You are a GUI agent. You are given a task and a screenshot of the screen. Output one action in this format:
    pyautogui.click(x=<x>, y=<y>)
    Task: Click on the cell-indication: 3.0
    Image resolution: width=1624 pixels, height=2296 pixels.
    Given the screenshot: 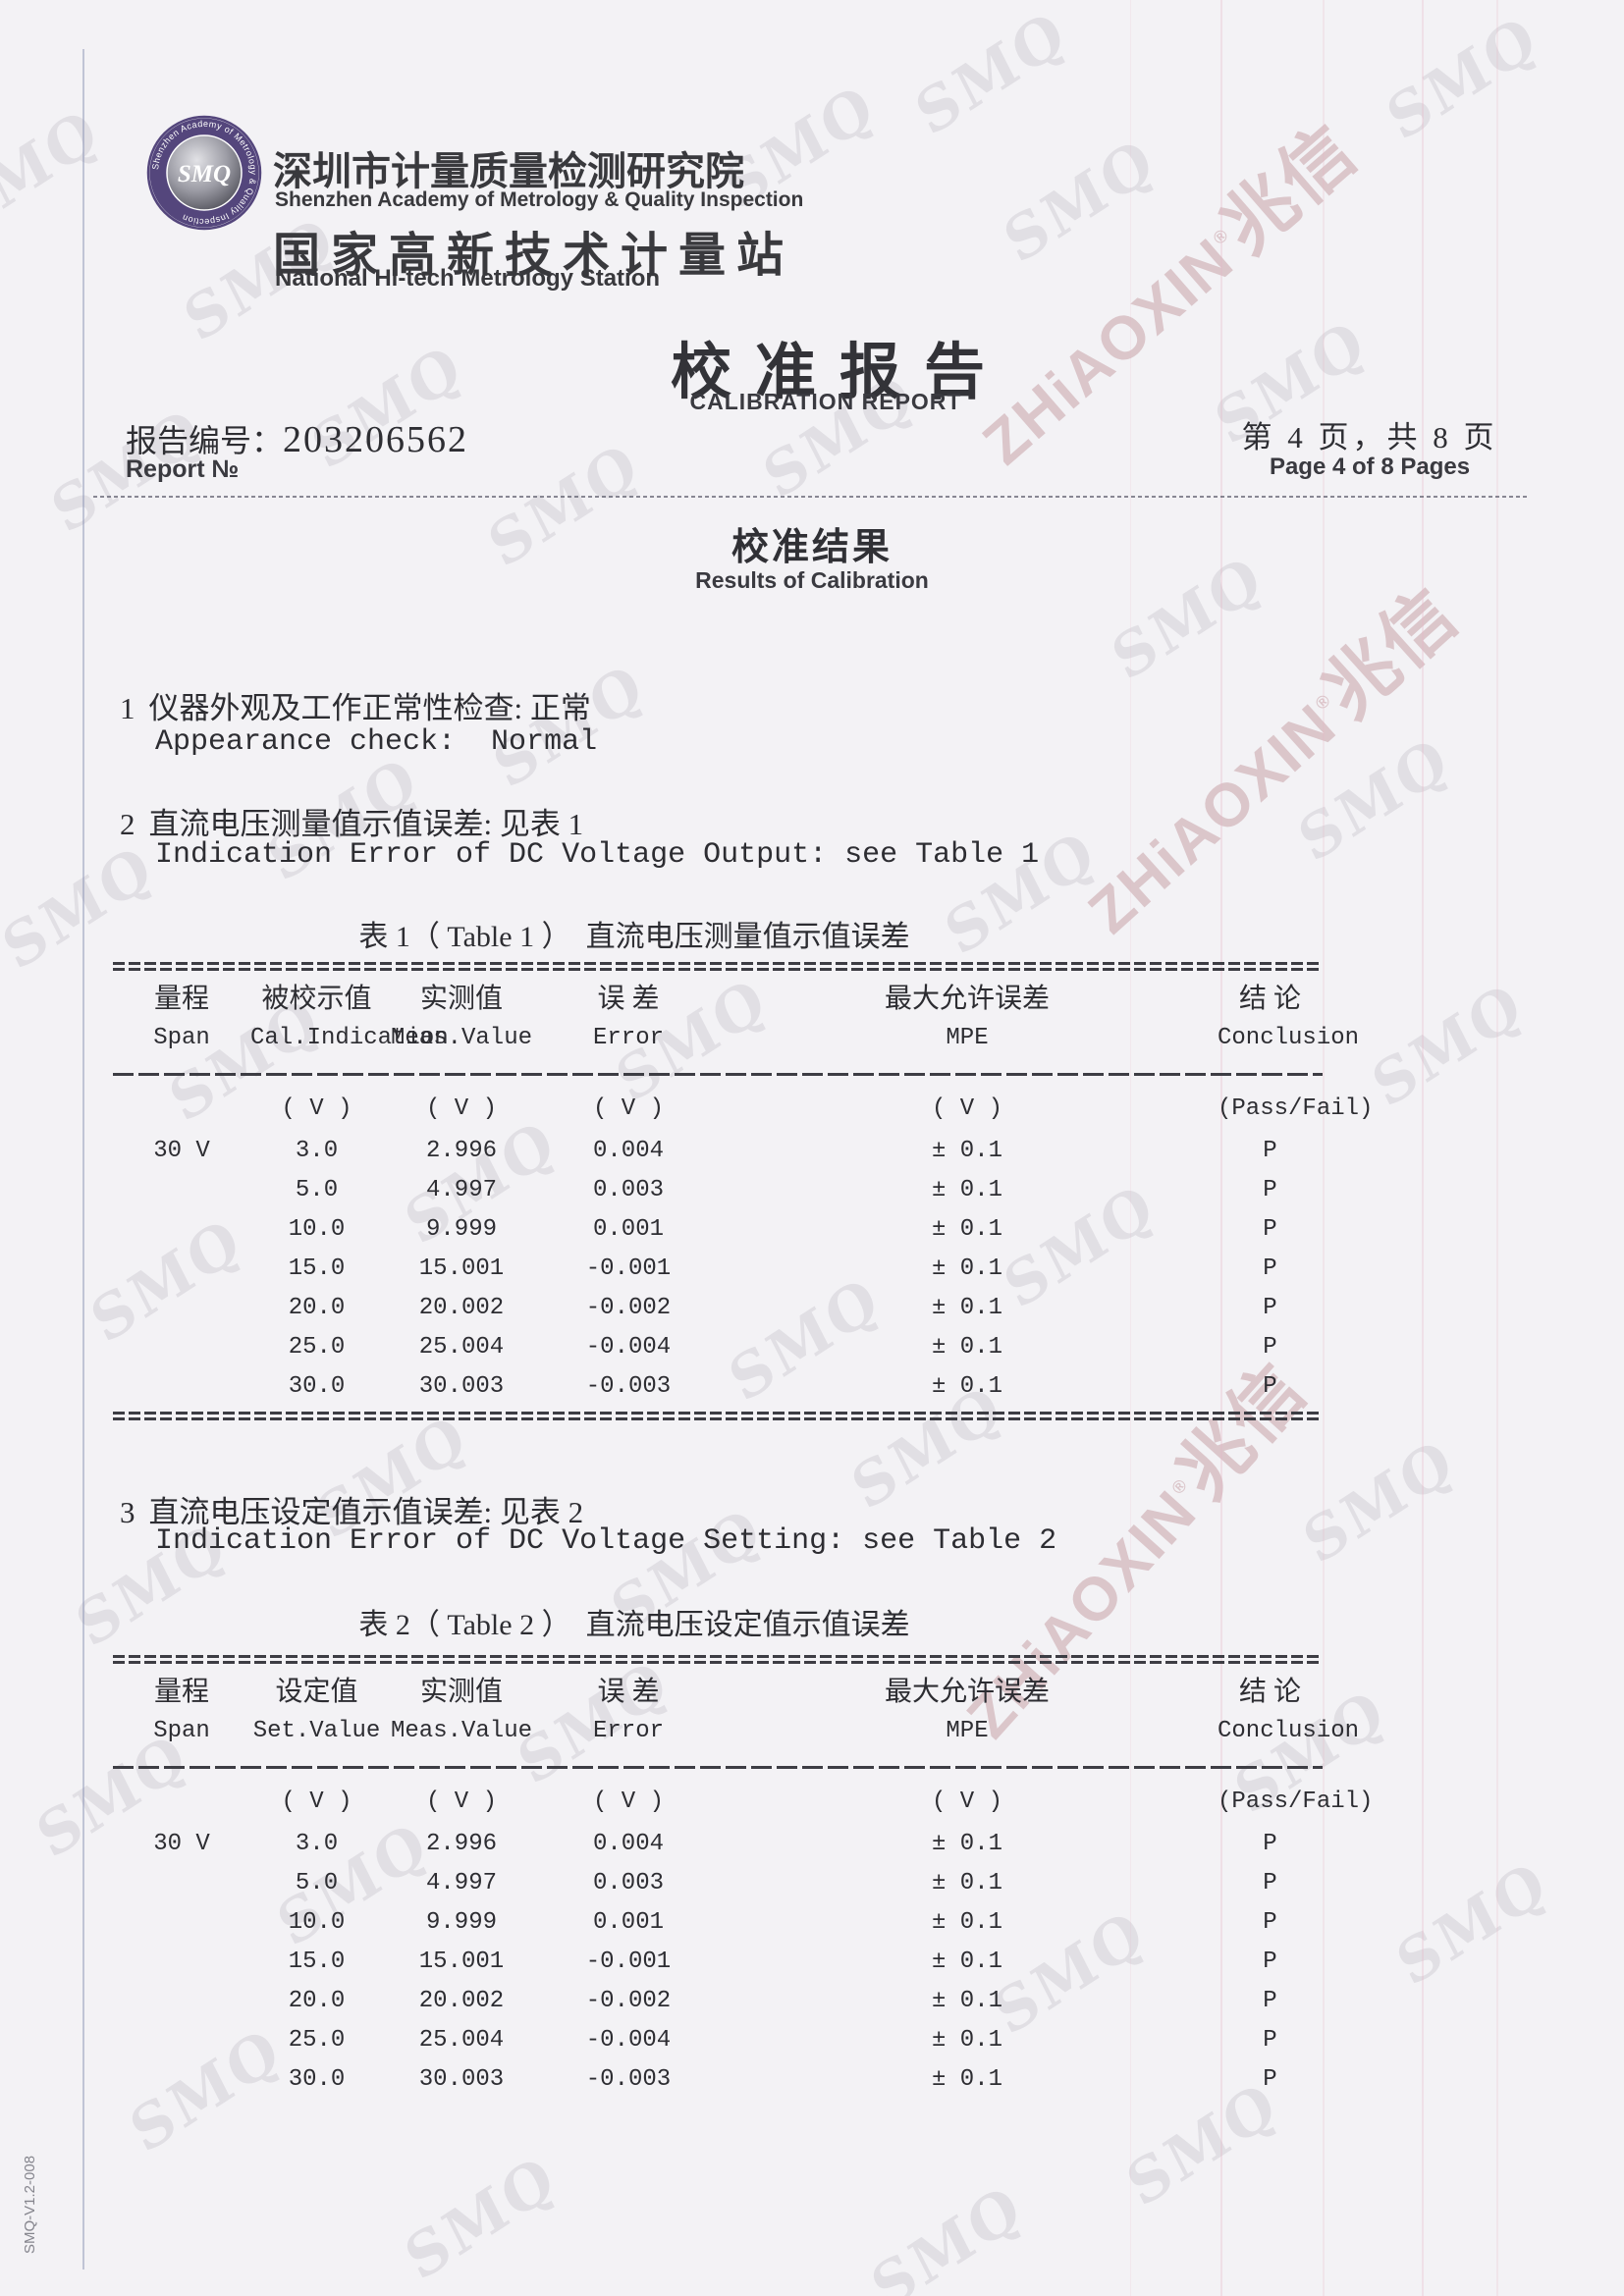 What is the action you would take?
    pyautogui.click(x=317, y=1150)
    